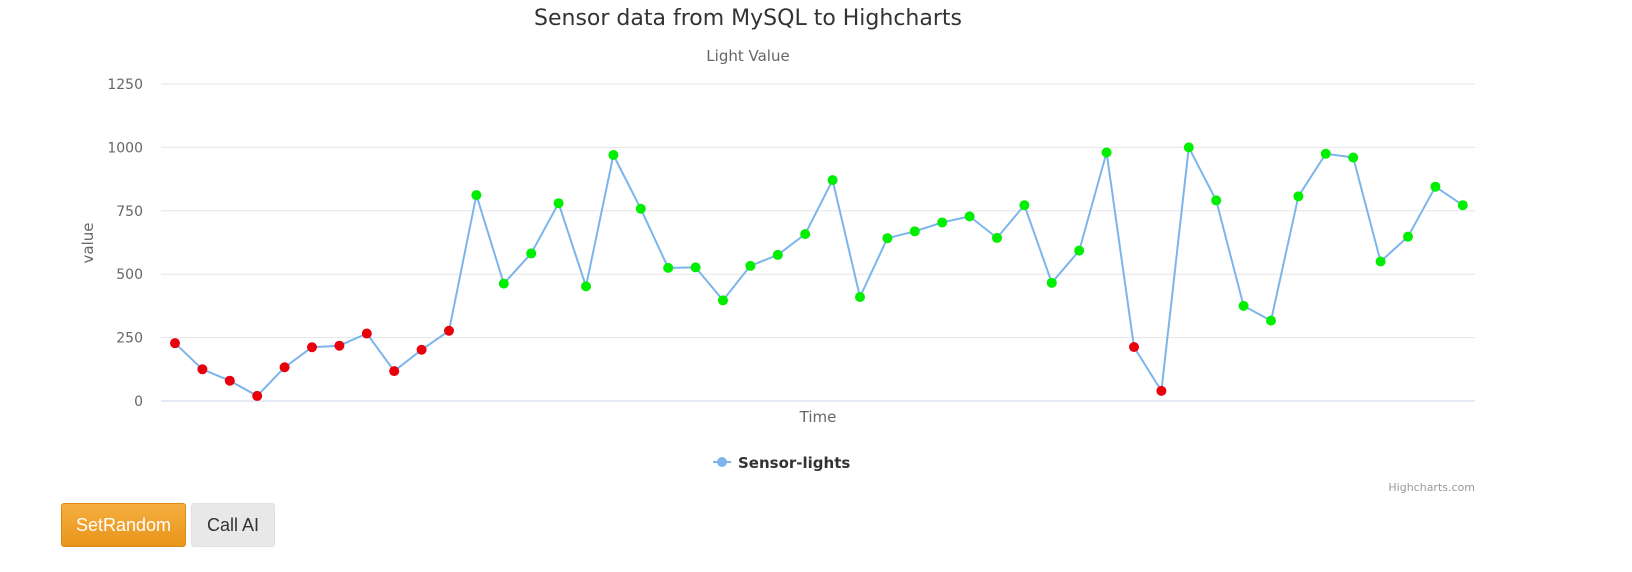  What do you see at coordinates (794, 463) in the screenshot?
I see `legend-label-sensor-lights: Sensor-lights` at bounding box center [794, 463].